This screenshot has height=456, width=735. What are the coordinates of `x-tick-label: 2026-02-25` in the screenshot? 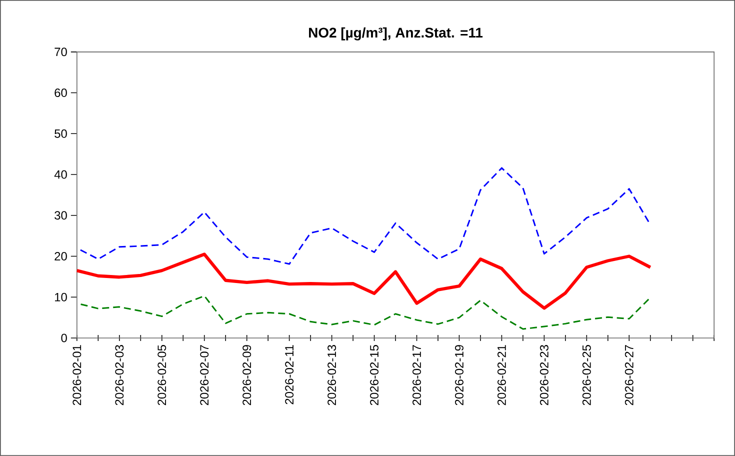 It's located at (586, 375).